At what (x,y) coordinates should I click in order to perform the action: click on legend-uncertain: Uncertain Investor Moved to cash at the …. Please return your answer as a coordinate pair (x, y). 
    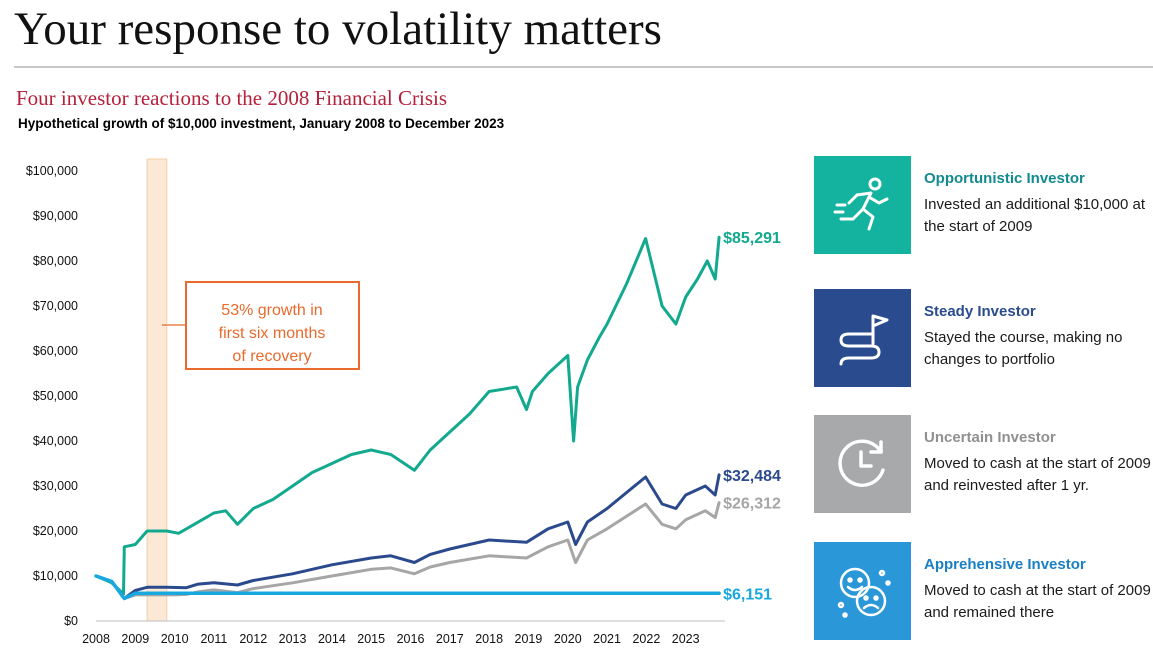
    Looking at the image, I should click on (983, 465).